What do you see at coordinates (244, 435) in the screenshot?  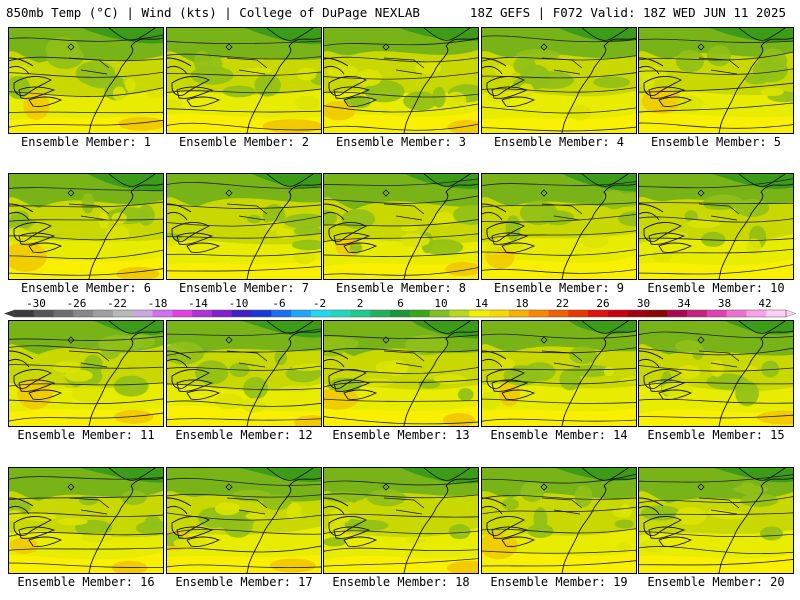 I see `ensemble-member-label: Ensemble Member: 12` at bounding box center [244, 435].